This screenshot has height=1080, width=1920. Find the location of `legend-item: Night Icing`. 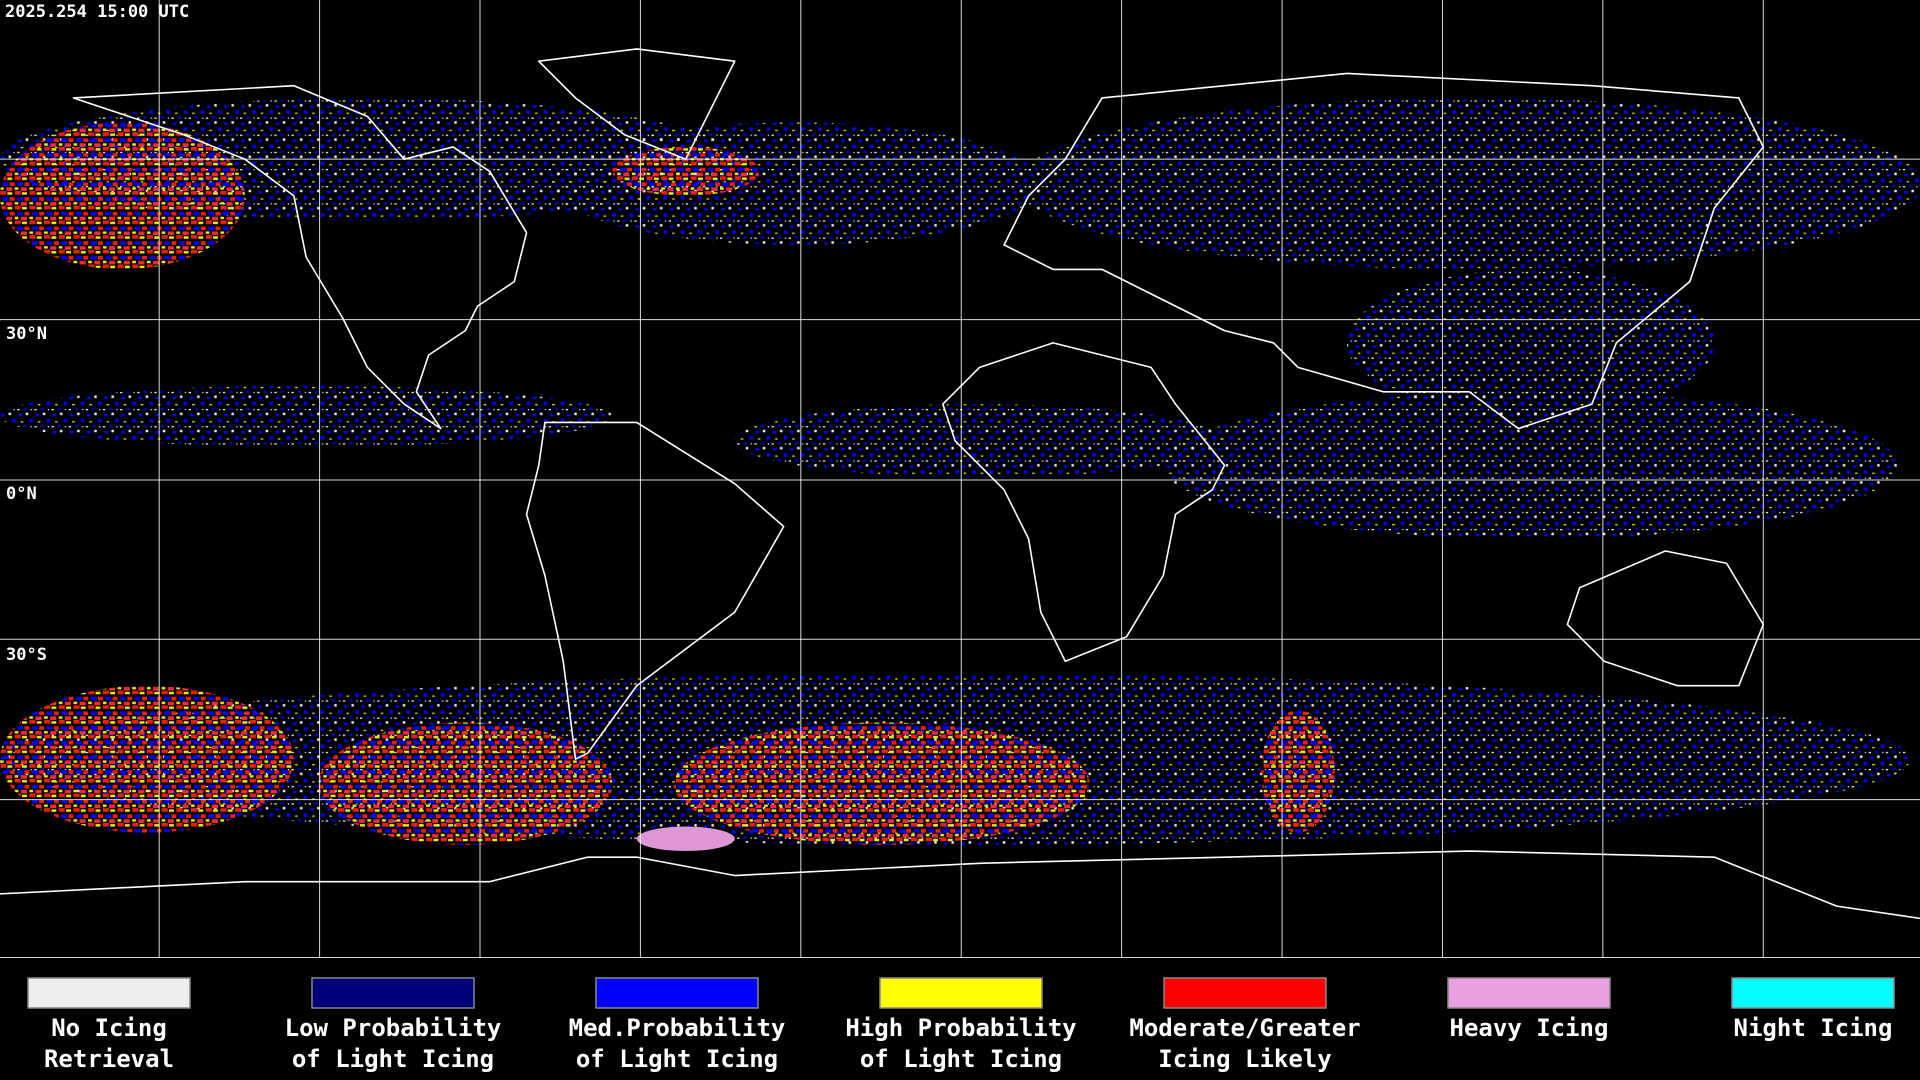

legend-item: Night Icing is located at coordinates (1813, 1009).